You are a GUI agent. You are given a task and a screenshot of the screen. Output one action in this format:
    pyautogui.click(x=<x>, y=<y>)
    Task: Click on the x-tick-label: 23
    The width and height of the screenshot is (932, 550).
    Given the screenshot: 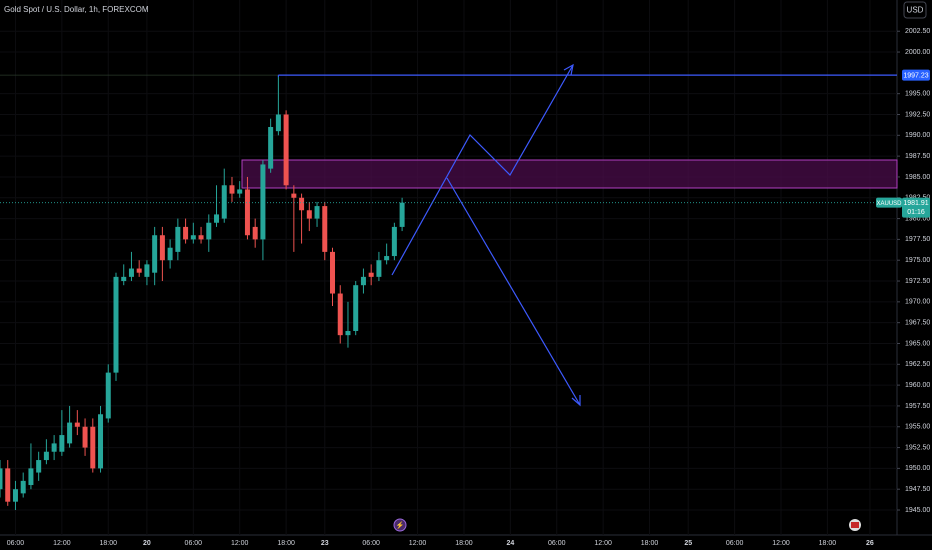 What is the action you would take?
    pyautogui.click(x=325, y=543)
    